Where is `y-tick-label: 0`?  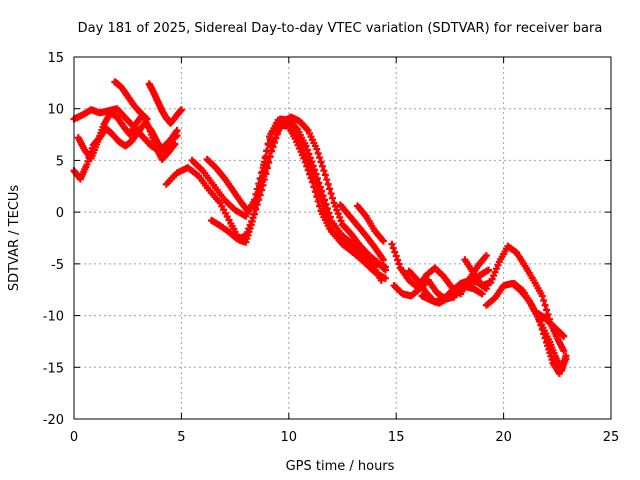
y-tick-label: 0 is located at coordinates (60, 213).